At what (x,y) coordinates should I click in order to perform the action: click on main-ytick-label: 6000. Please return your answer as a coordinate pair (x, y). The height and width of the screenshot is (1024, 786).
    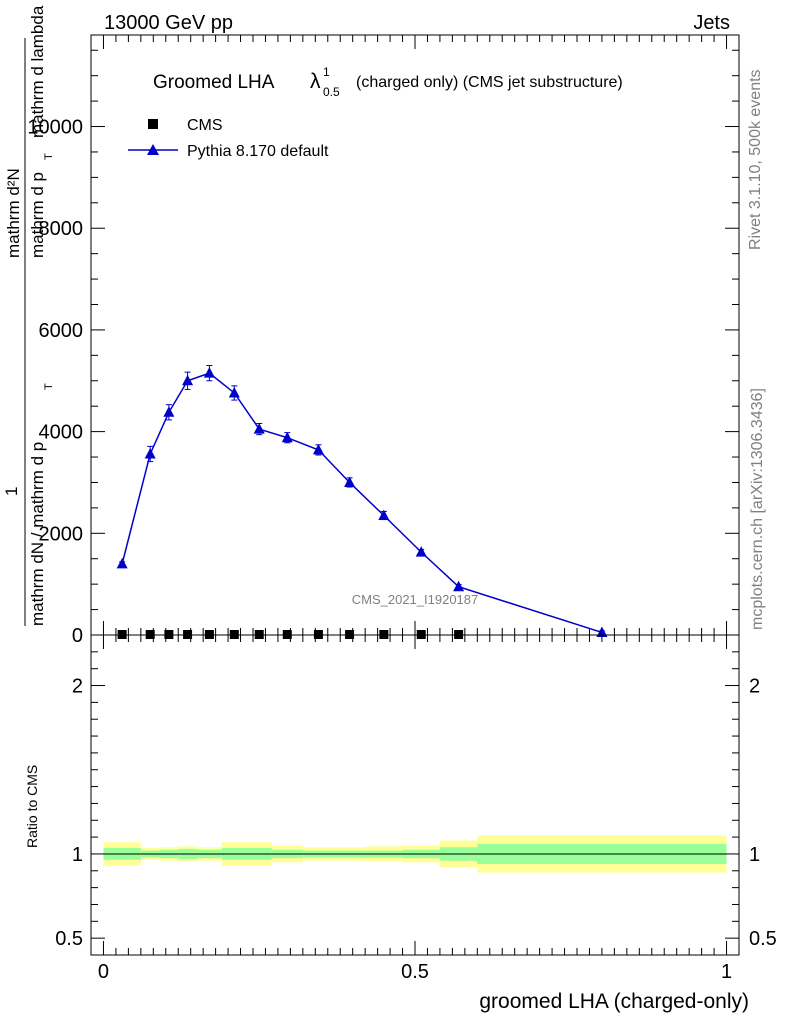
    Looking at the image, I should click on (61, 331).